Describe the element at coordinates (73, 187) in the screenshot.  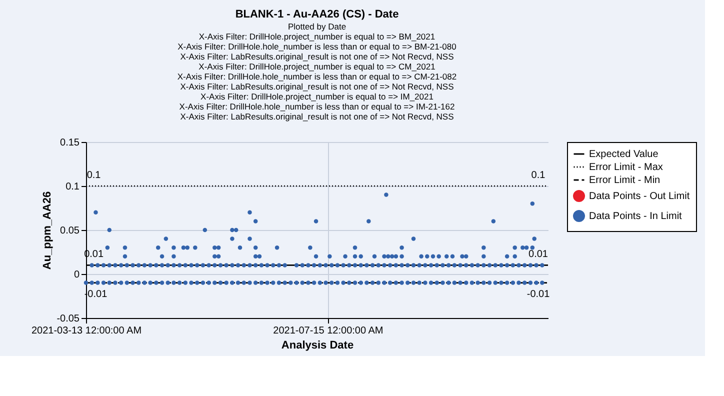
I see `y-tick-label: 0.1` at that location.